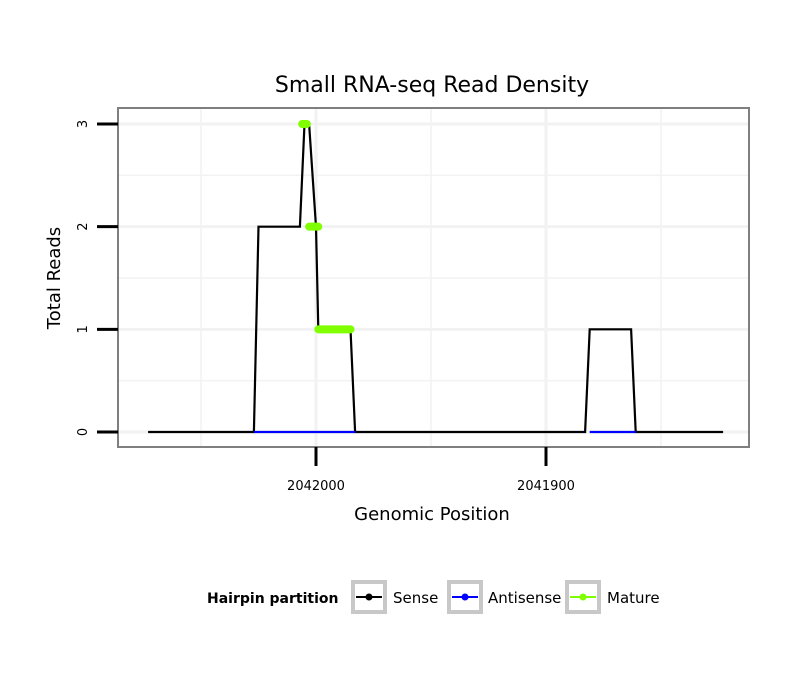 This screenshot has height=690, width=810. What do you see at coordinates (83, 124) in the screenshot?
I see `y-tick-label-3: 3` at bounding box center [83, 124].